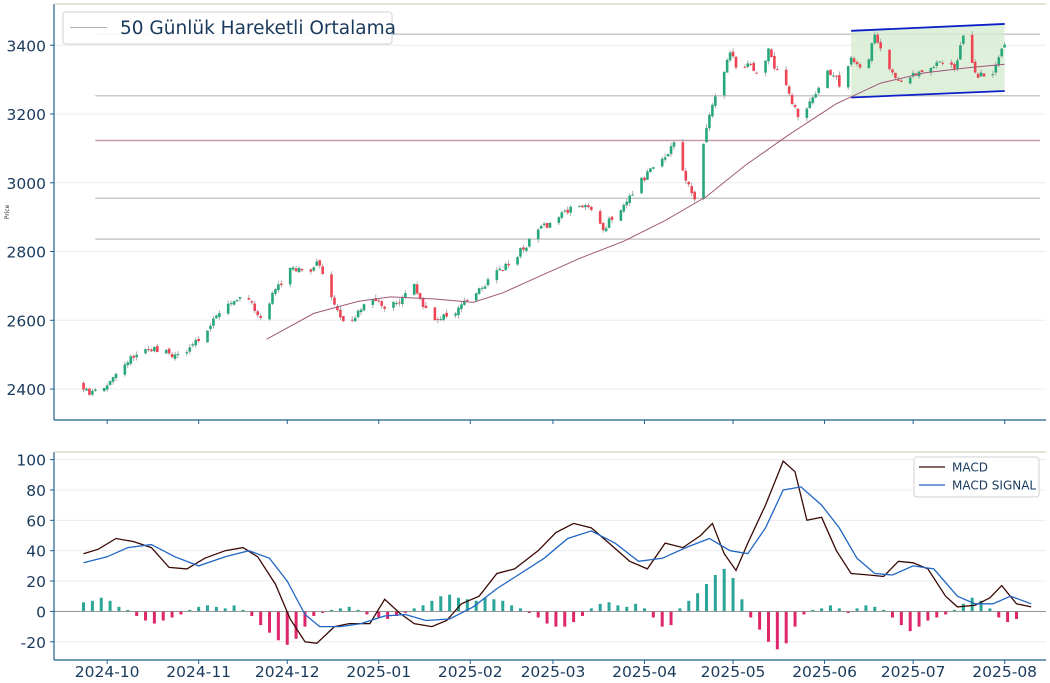 This screenshot has height=683, width=1050. I want to click on date-x-tick-label: 2025-04, so click(644, 672).